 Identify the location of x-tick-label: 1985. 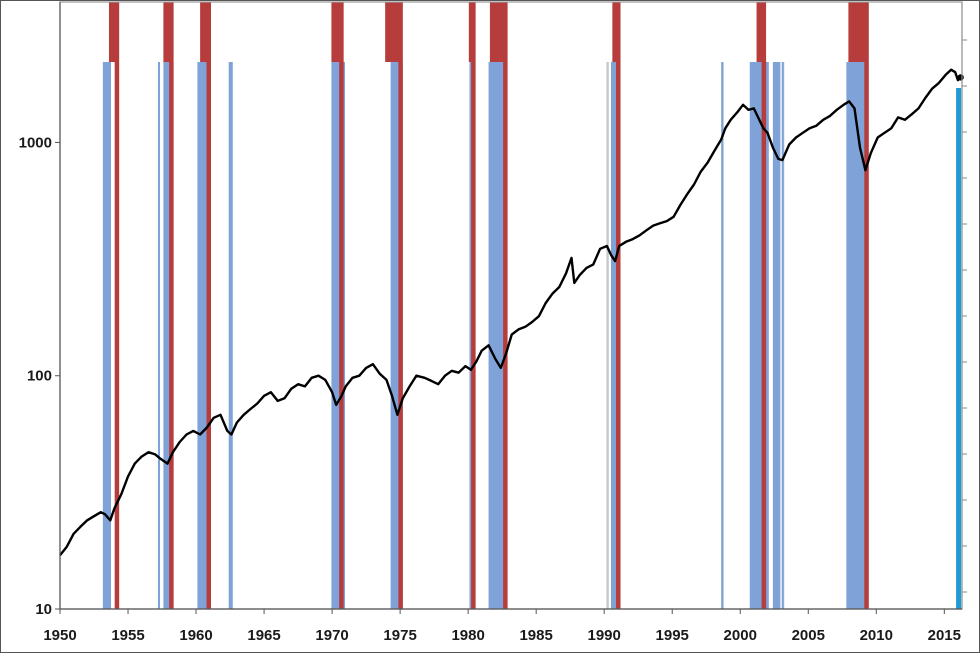
(535, 635).